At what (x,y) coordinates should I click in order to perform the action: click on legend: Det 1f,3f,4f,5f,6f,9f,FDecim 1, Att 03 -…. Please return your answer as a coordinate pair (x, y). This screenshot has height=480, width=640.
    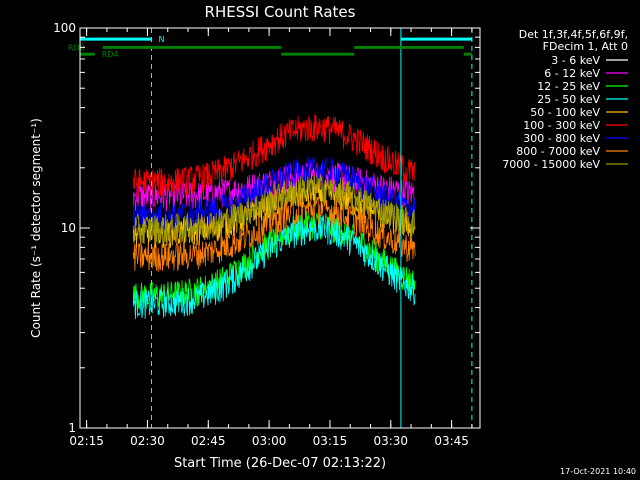
    Looking at the image, I should click on (565, 99).